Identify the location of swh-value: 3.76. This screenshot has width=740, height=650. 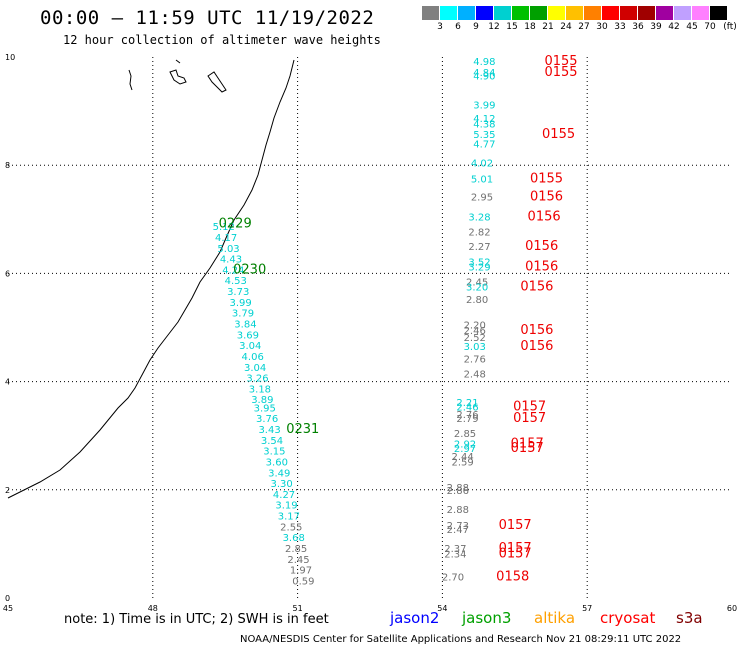
(267, 419).